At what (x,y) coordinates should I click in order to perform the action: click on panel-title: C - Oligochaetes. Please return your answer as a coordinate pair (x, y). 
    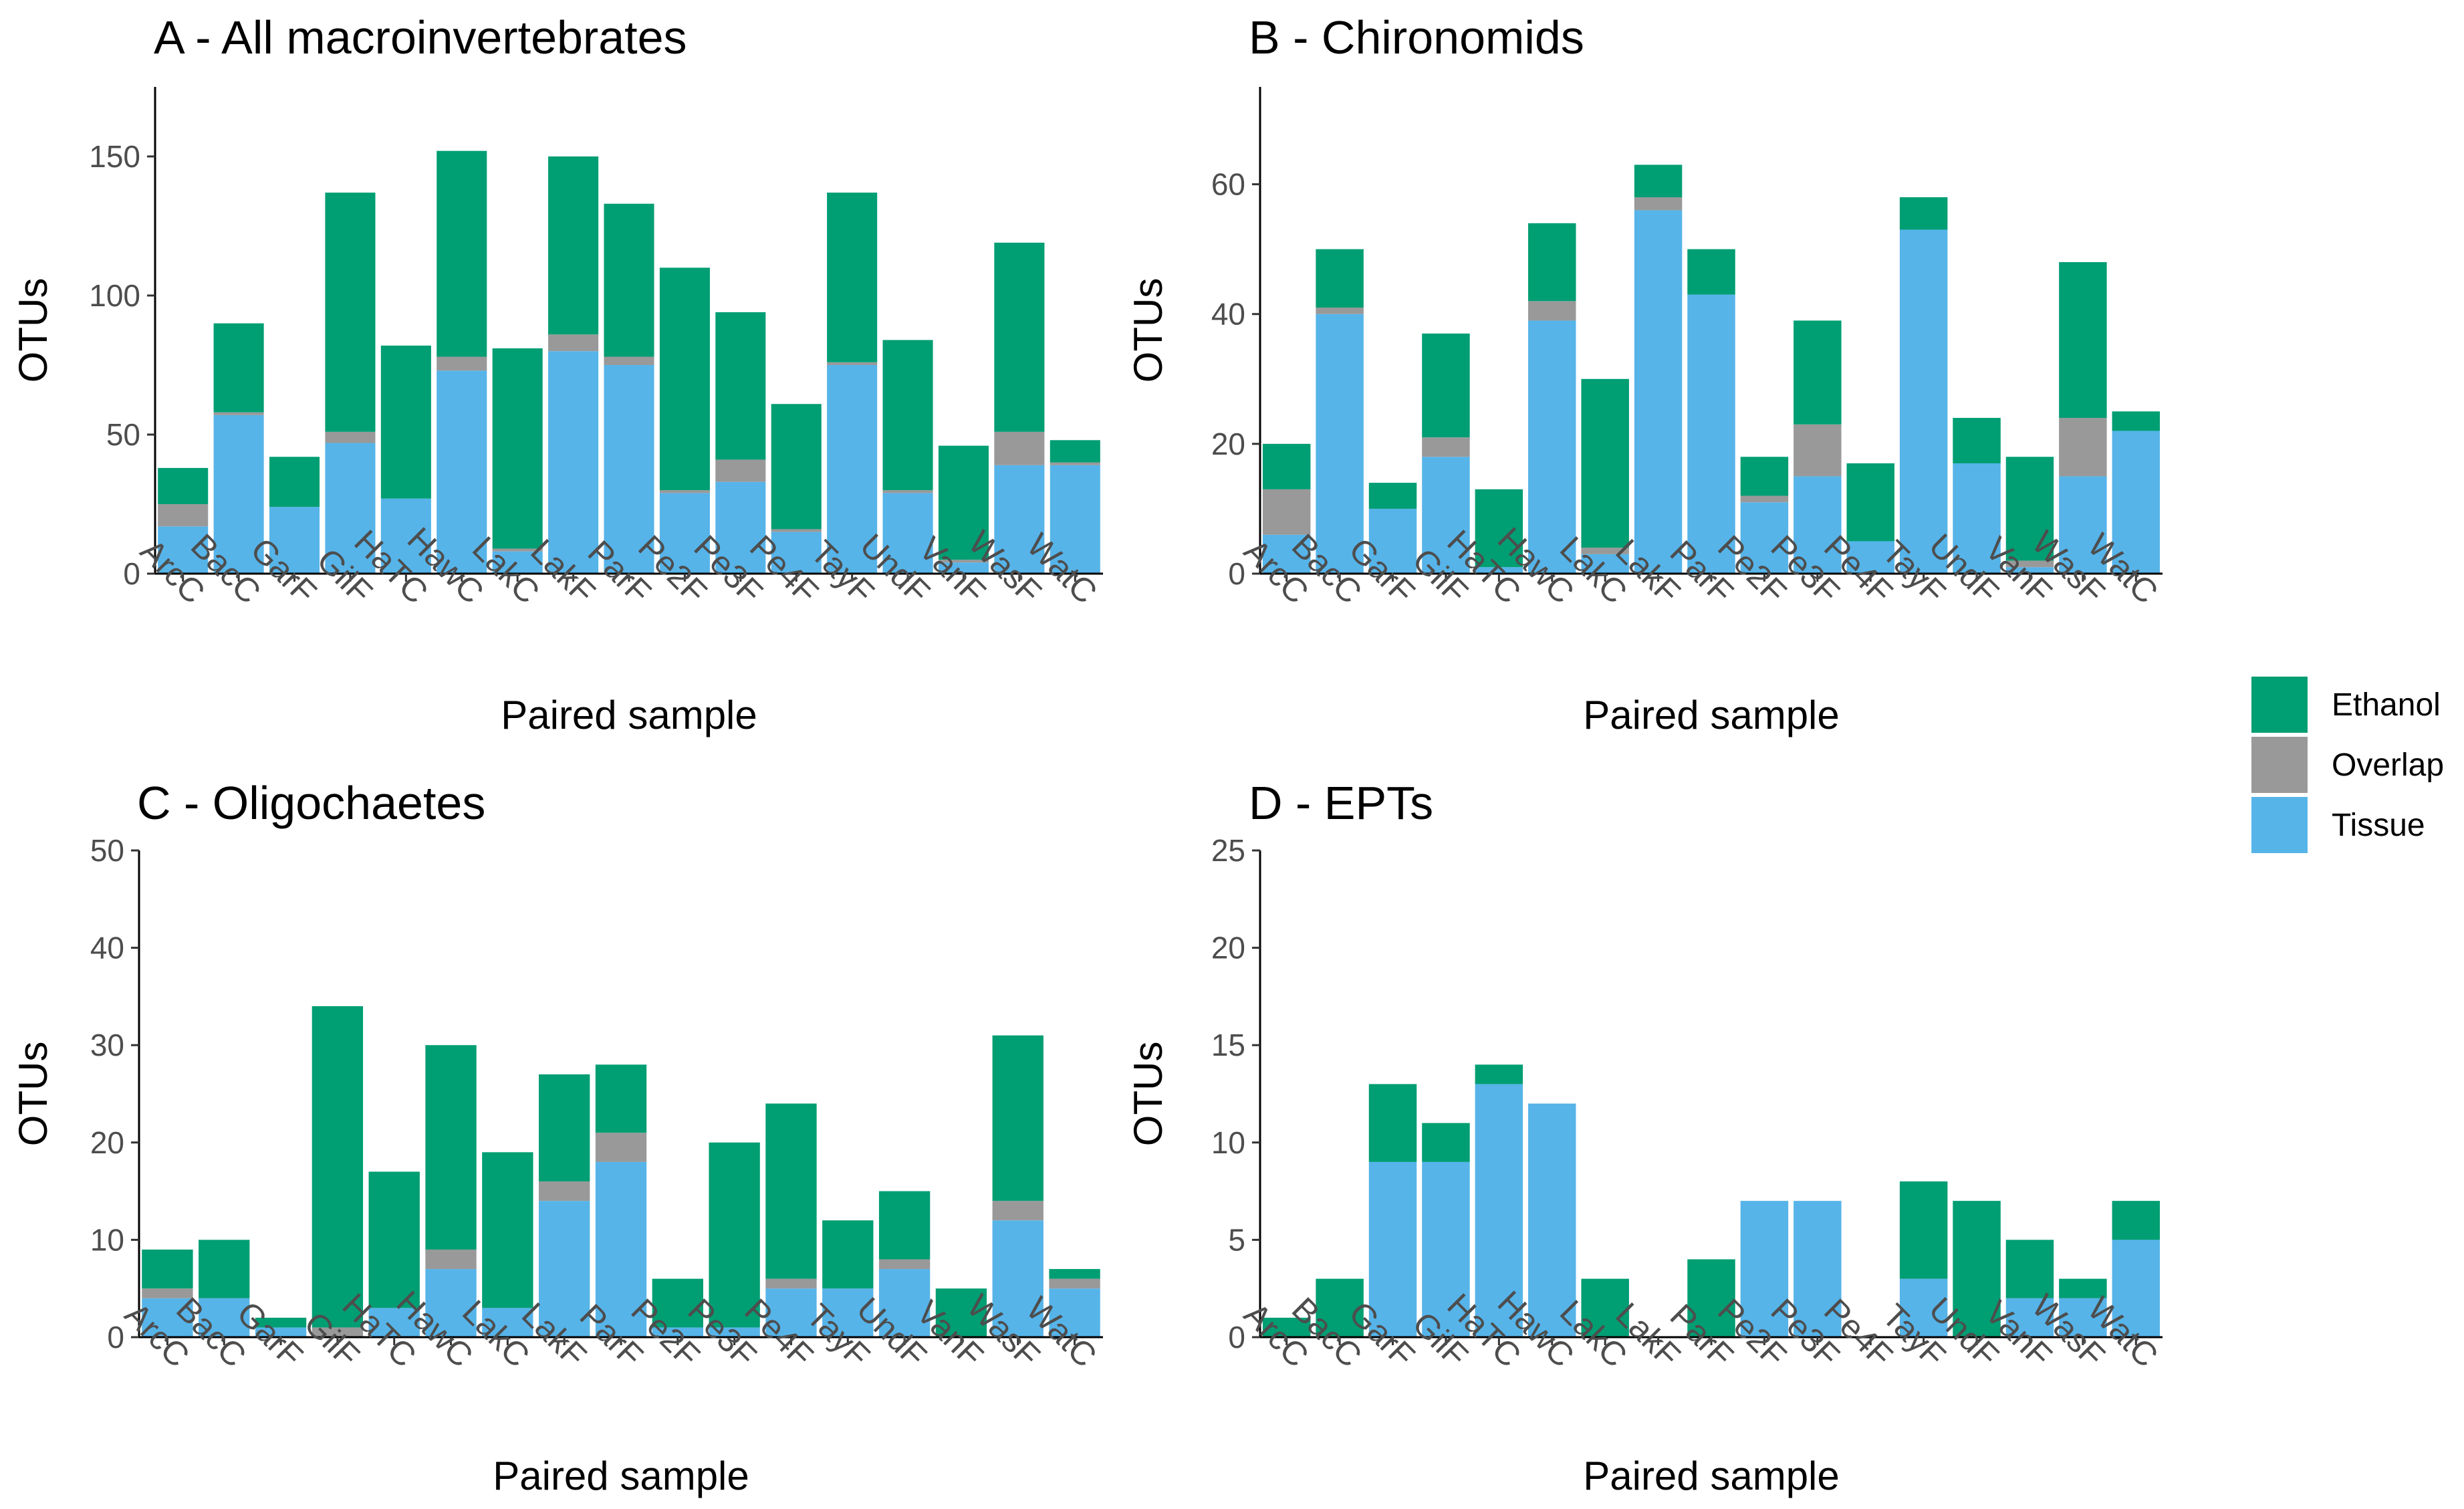
    Looking at the image, I should click on (311, 803).